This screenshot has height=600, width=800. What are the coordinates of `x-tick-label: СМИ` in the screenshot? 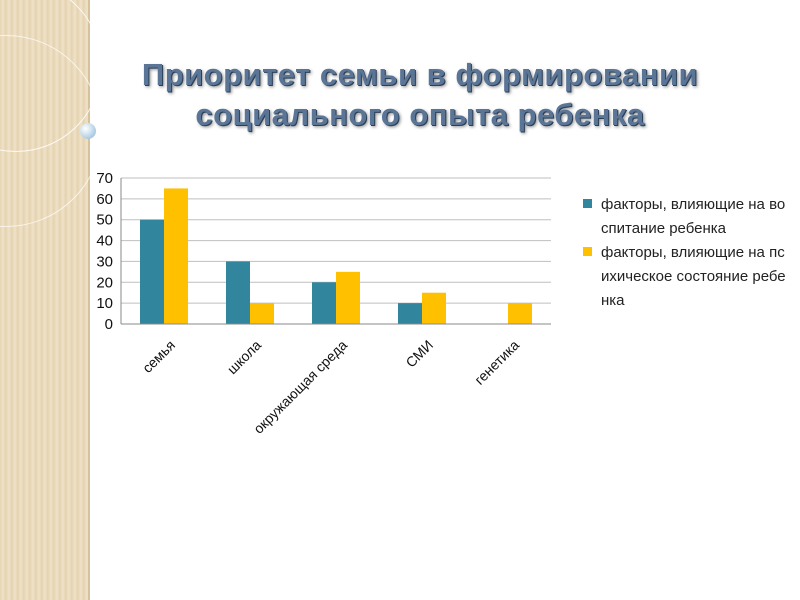 It's located at (419, 354).